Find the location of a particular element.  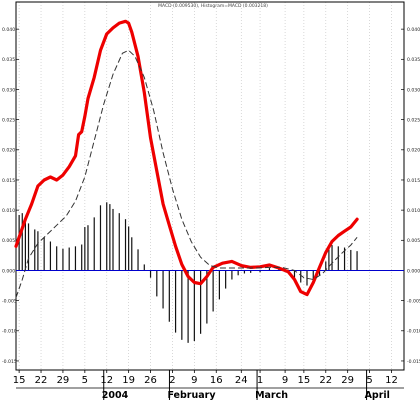

x-tick-label: 19 is located at coordinates (128, 380).